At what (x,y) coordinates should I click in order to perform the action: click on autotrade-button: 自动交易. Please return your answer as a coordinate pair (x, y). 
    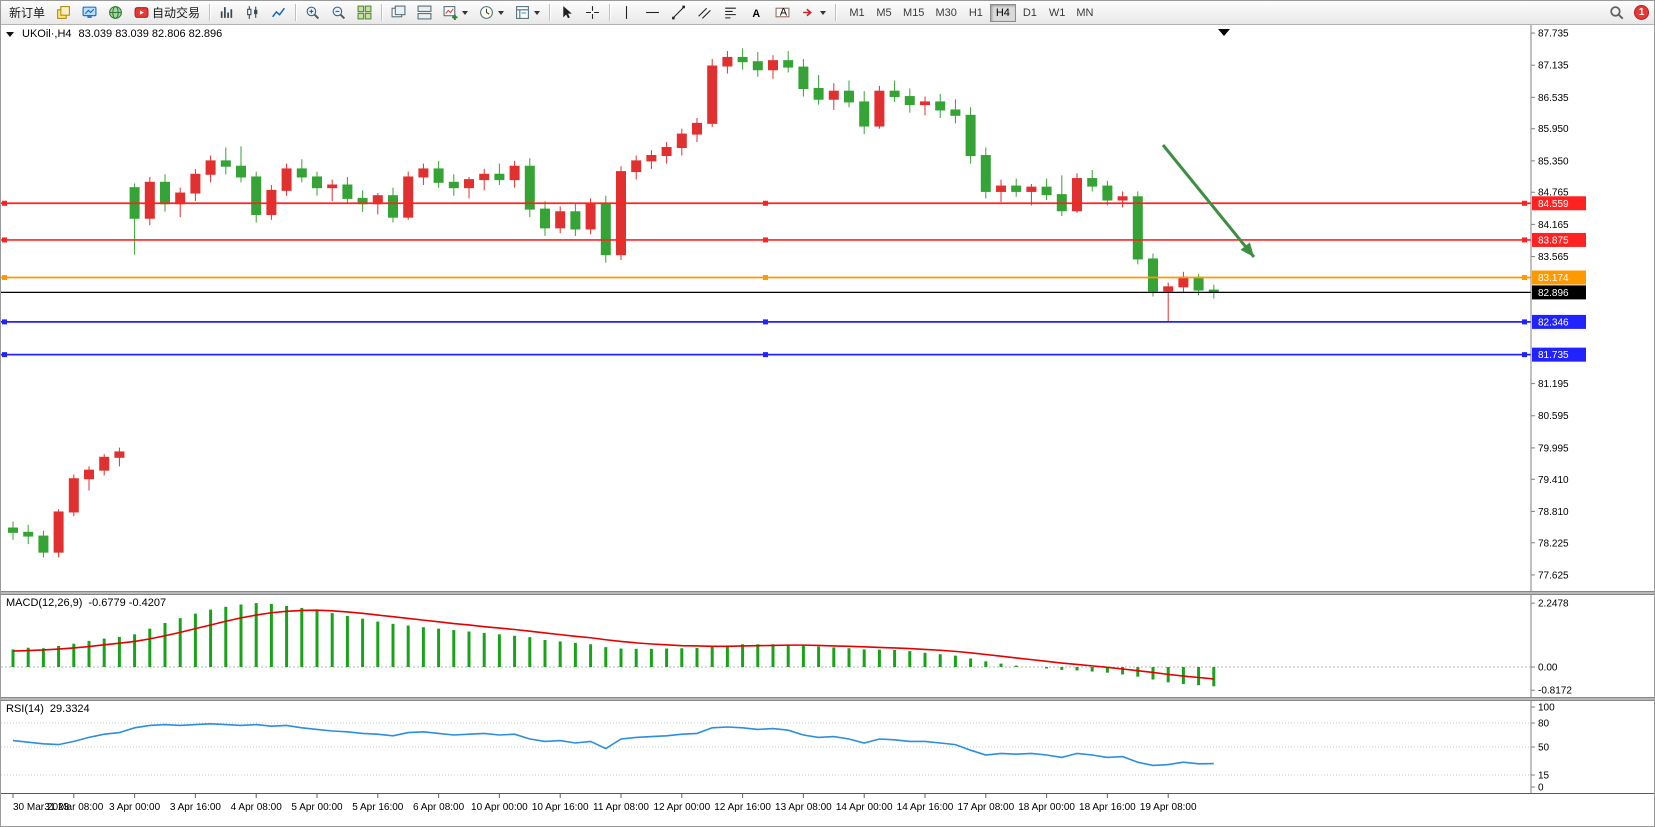
    Looking at the image, I should click on (167, 13).